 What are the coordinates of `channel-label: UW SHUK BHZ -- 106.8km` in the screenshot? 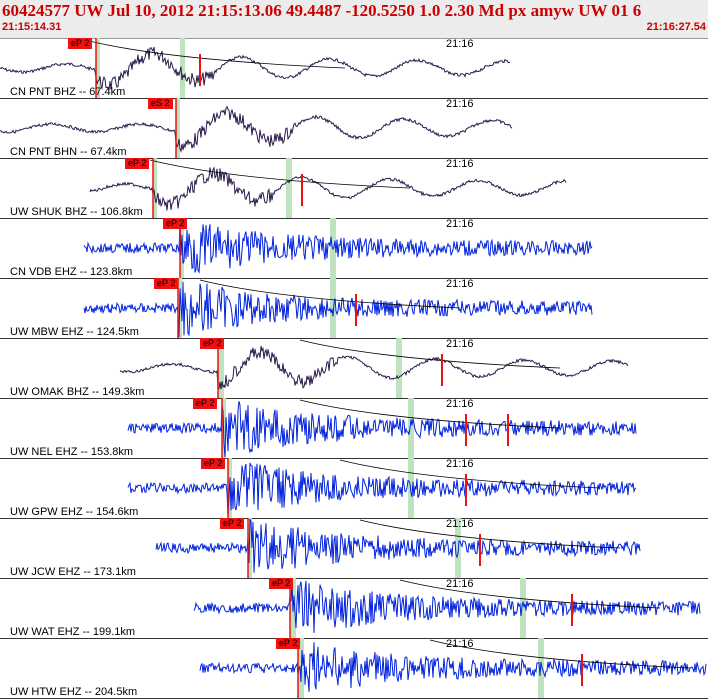 It's located at (76, 212).